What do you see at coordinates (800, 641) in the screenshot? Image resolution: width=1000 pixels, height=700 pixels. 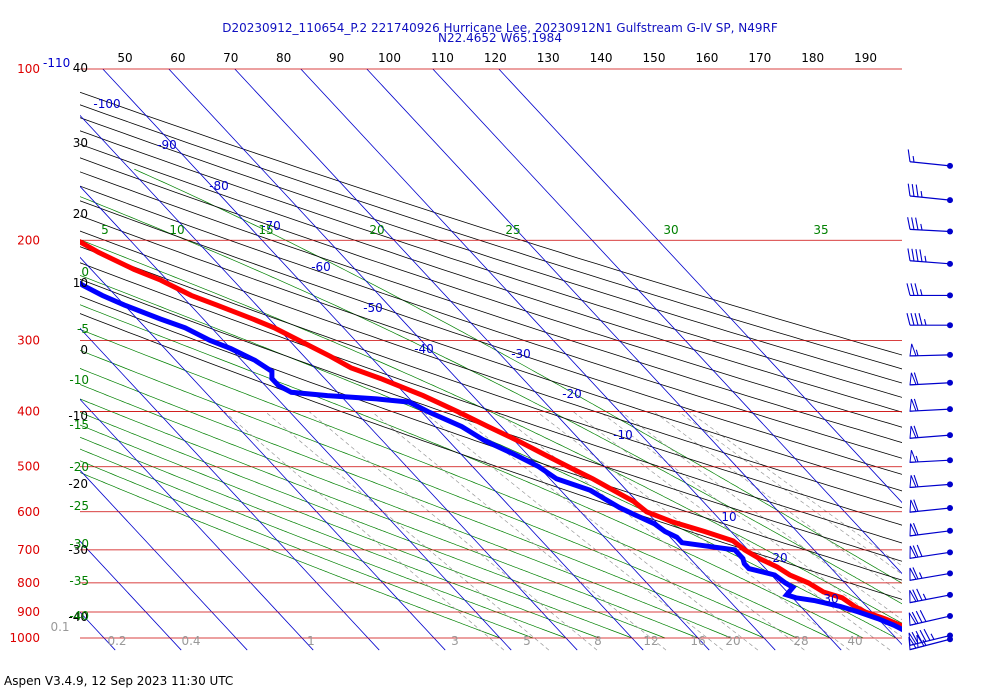 I see `mixing-ratio-label: 28` at bounding box center [800, 641].